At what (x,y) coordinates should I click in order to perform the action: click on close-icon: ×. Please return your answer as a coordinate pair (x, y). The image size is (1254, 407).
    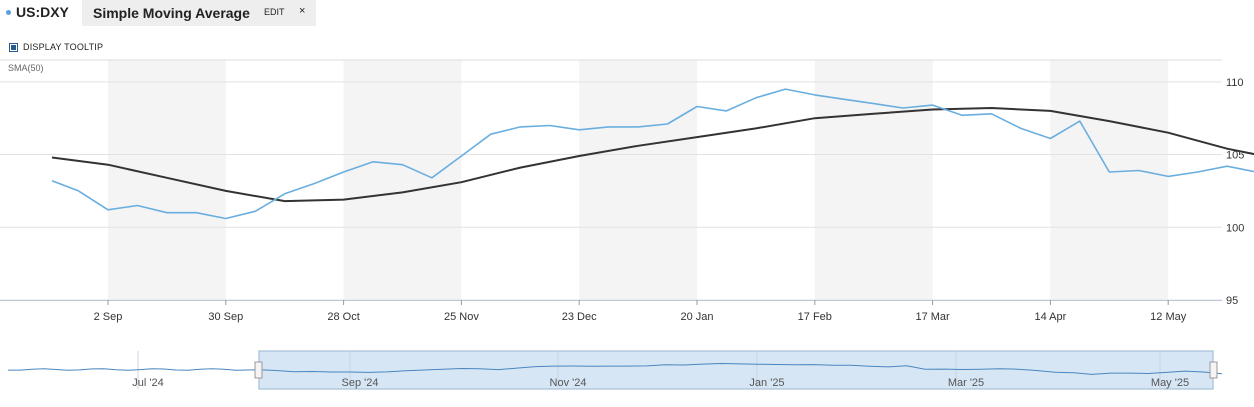
    Looking at the image, I should click on (302, 11).